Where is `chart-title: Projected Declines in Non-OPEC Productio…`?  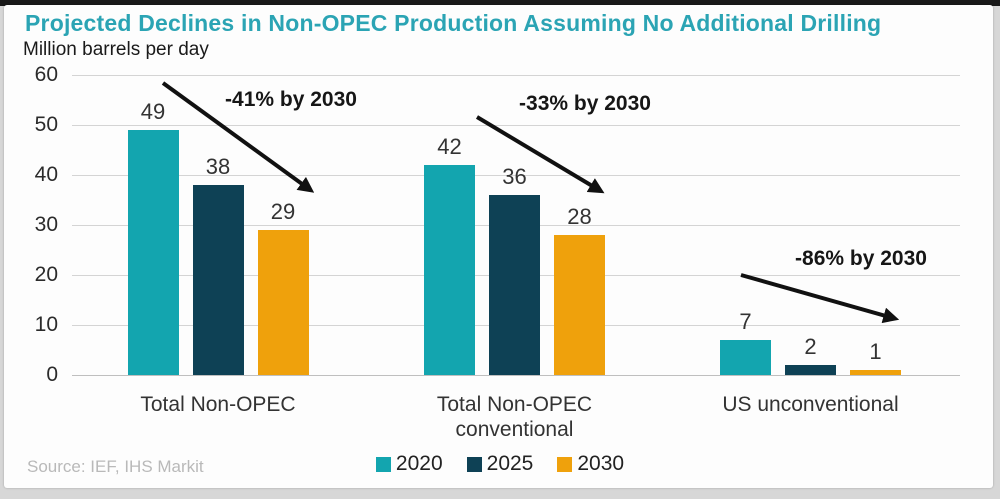
chart-title: Projected Declines in Non-OPEC Productio… is located at coordinates (453, 23).